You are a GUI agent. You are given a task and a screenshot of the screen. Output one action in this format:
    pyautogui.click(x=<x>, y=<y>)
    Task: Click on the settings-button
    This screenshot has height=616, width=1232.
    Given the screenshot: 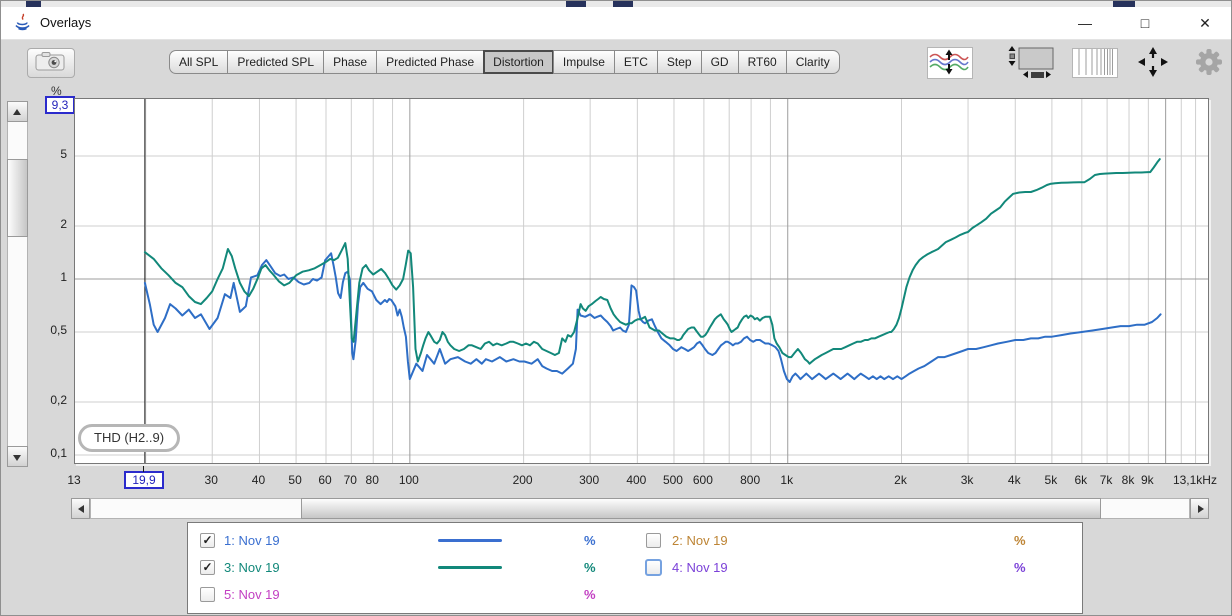 What is the action you would take?
    pyautogui.click(x=1209, y=62)
    